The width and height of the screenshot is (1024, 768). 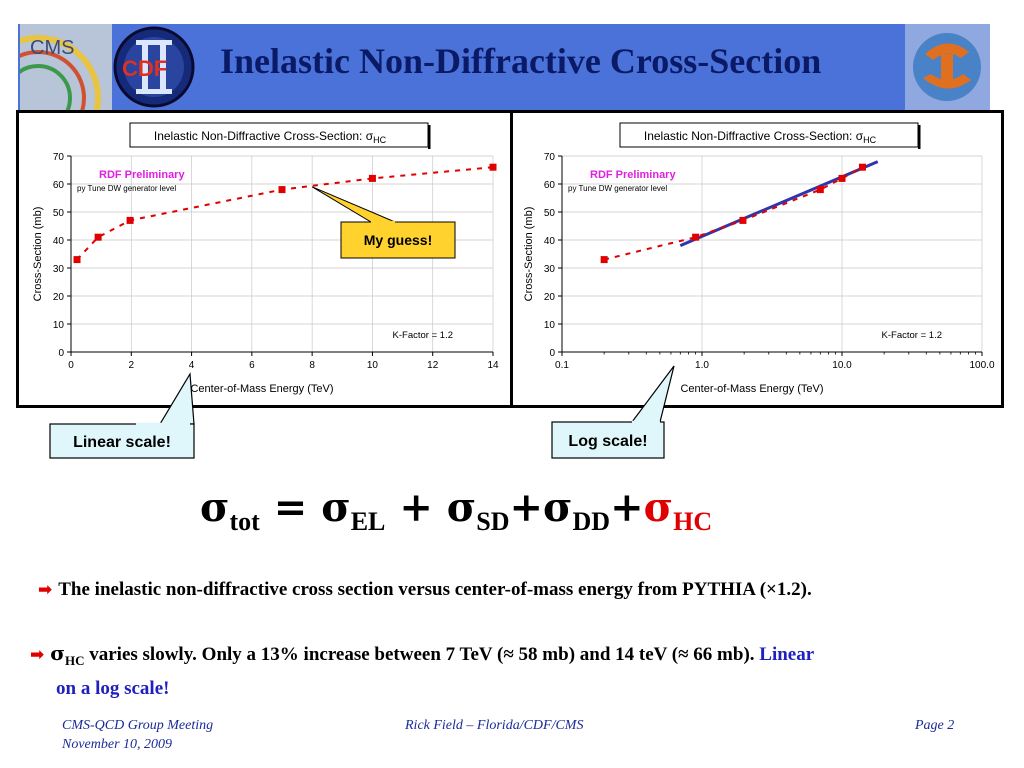 I want to click on eq-sub-tot: tot, so click(x=244, y=521).